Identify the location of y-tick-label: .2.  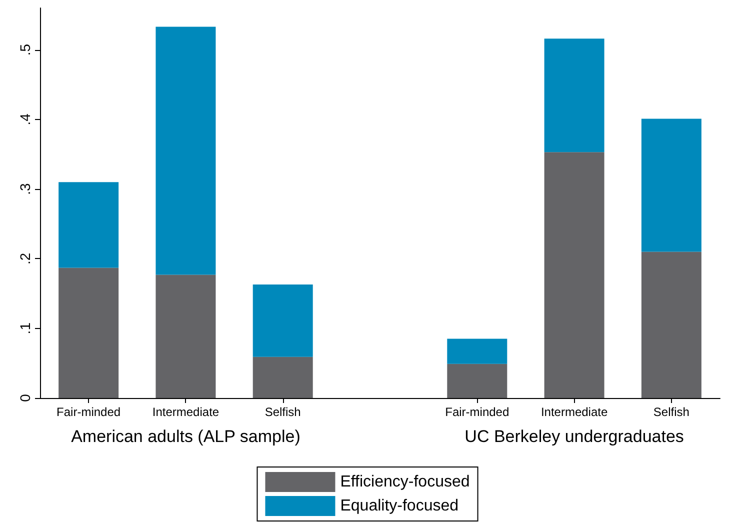
(25, 258).